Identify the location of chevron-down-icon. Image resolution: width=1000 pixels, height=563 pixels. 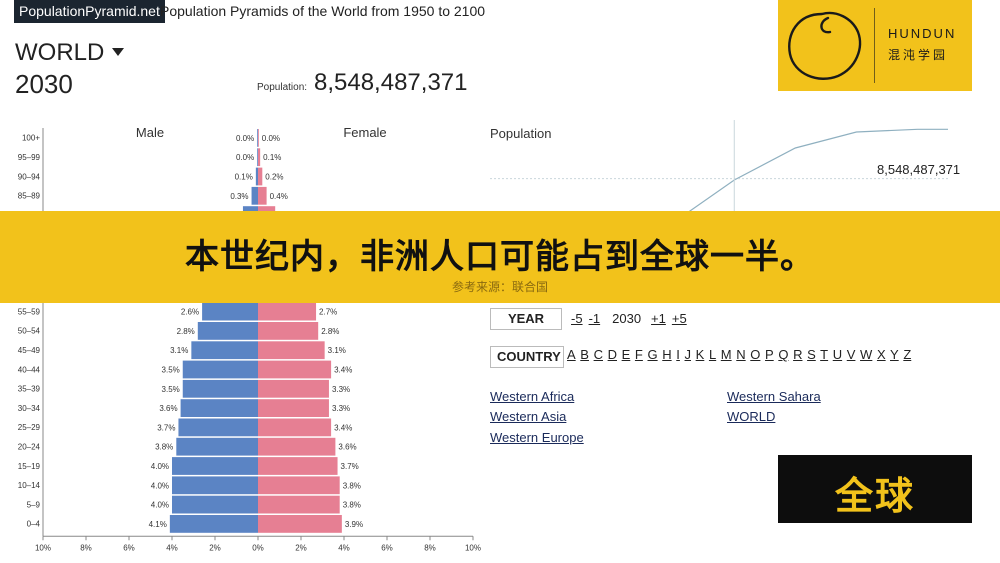
(118, 51).